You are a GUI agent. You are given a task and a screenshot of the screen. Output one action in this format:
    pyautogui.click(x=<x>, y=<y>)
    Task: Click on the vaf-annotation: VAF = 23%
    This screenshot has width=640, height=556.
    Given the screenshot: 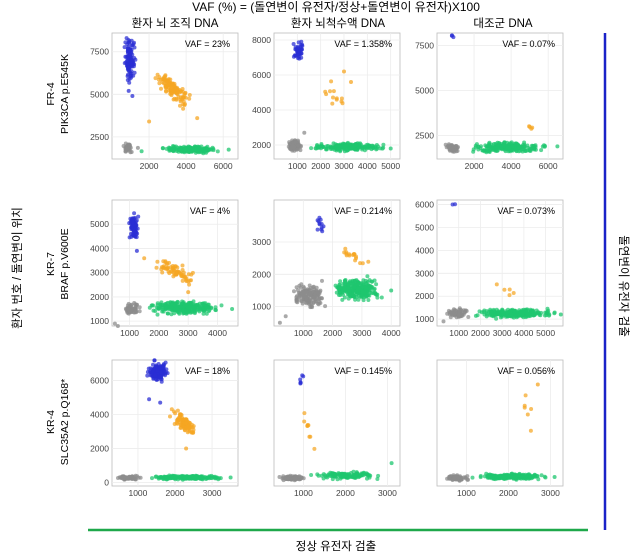 What is the action you would take?
    pyautogui.click(x=207, y=44)
    